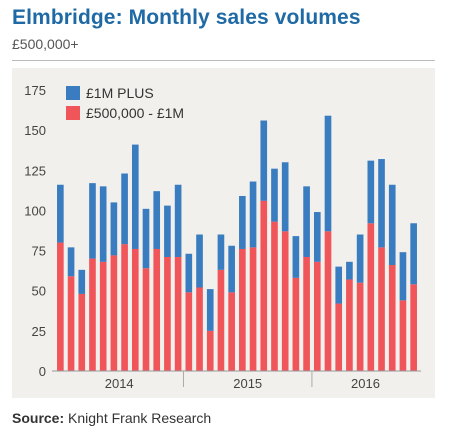  Describe the element at coordinates (247, 383) in the screenshot. I see `x-year-label: 2015` at that location.